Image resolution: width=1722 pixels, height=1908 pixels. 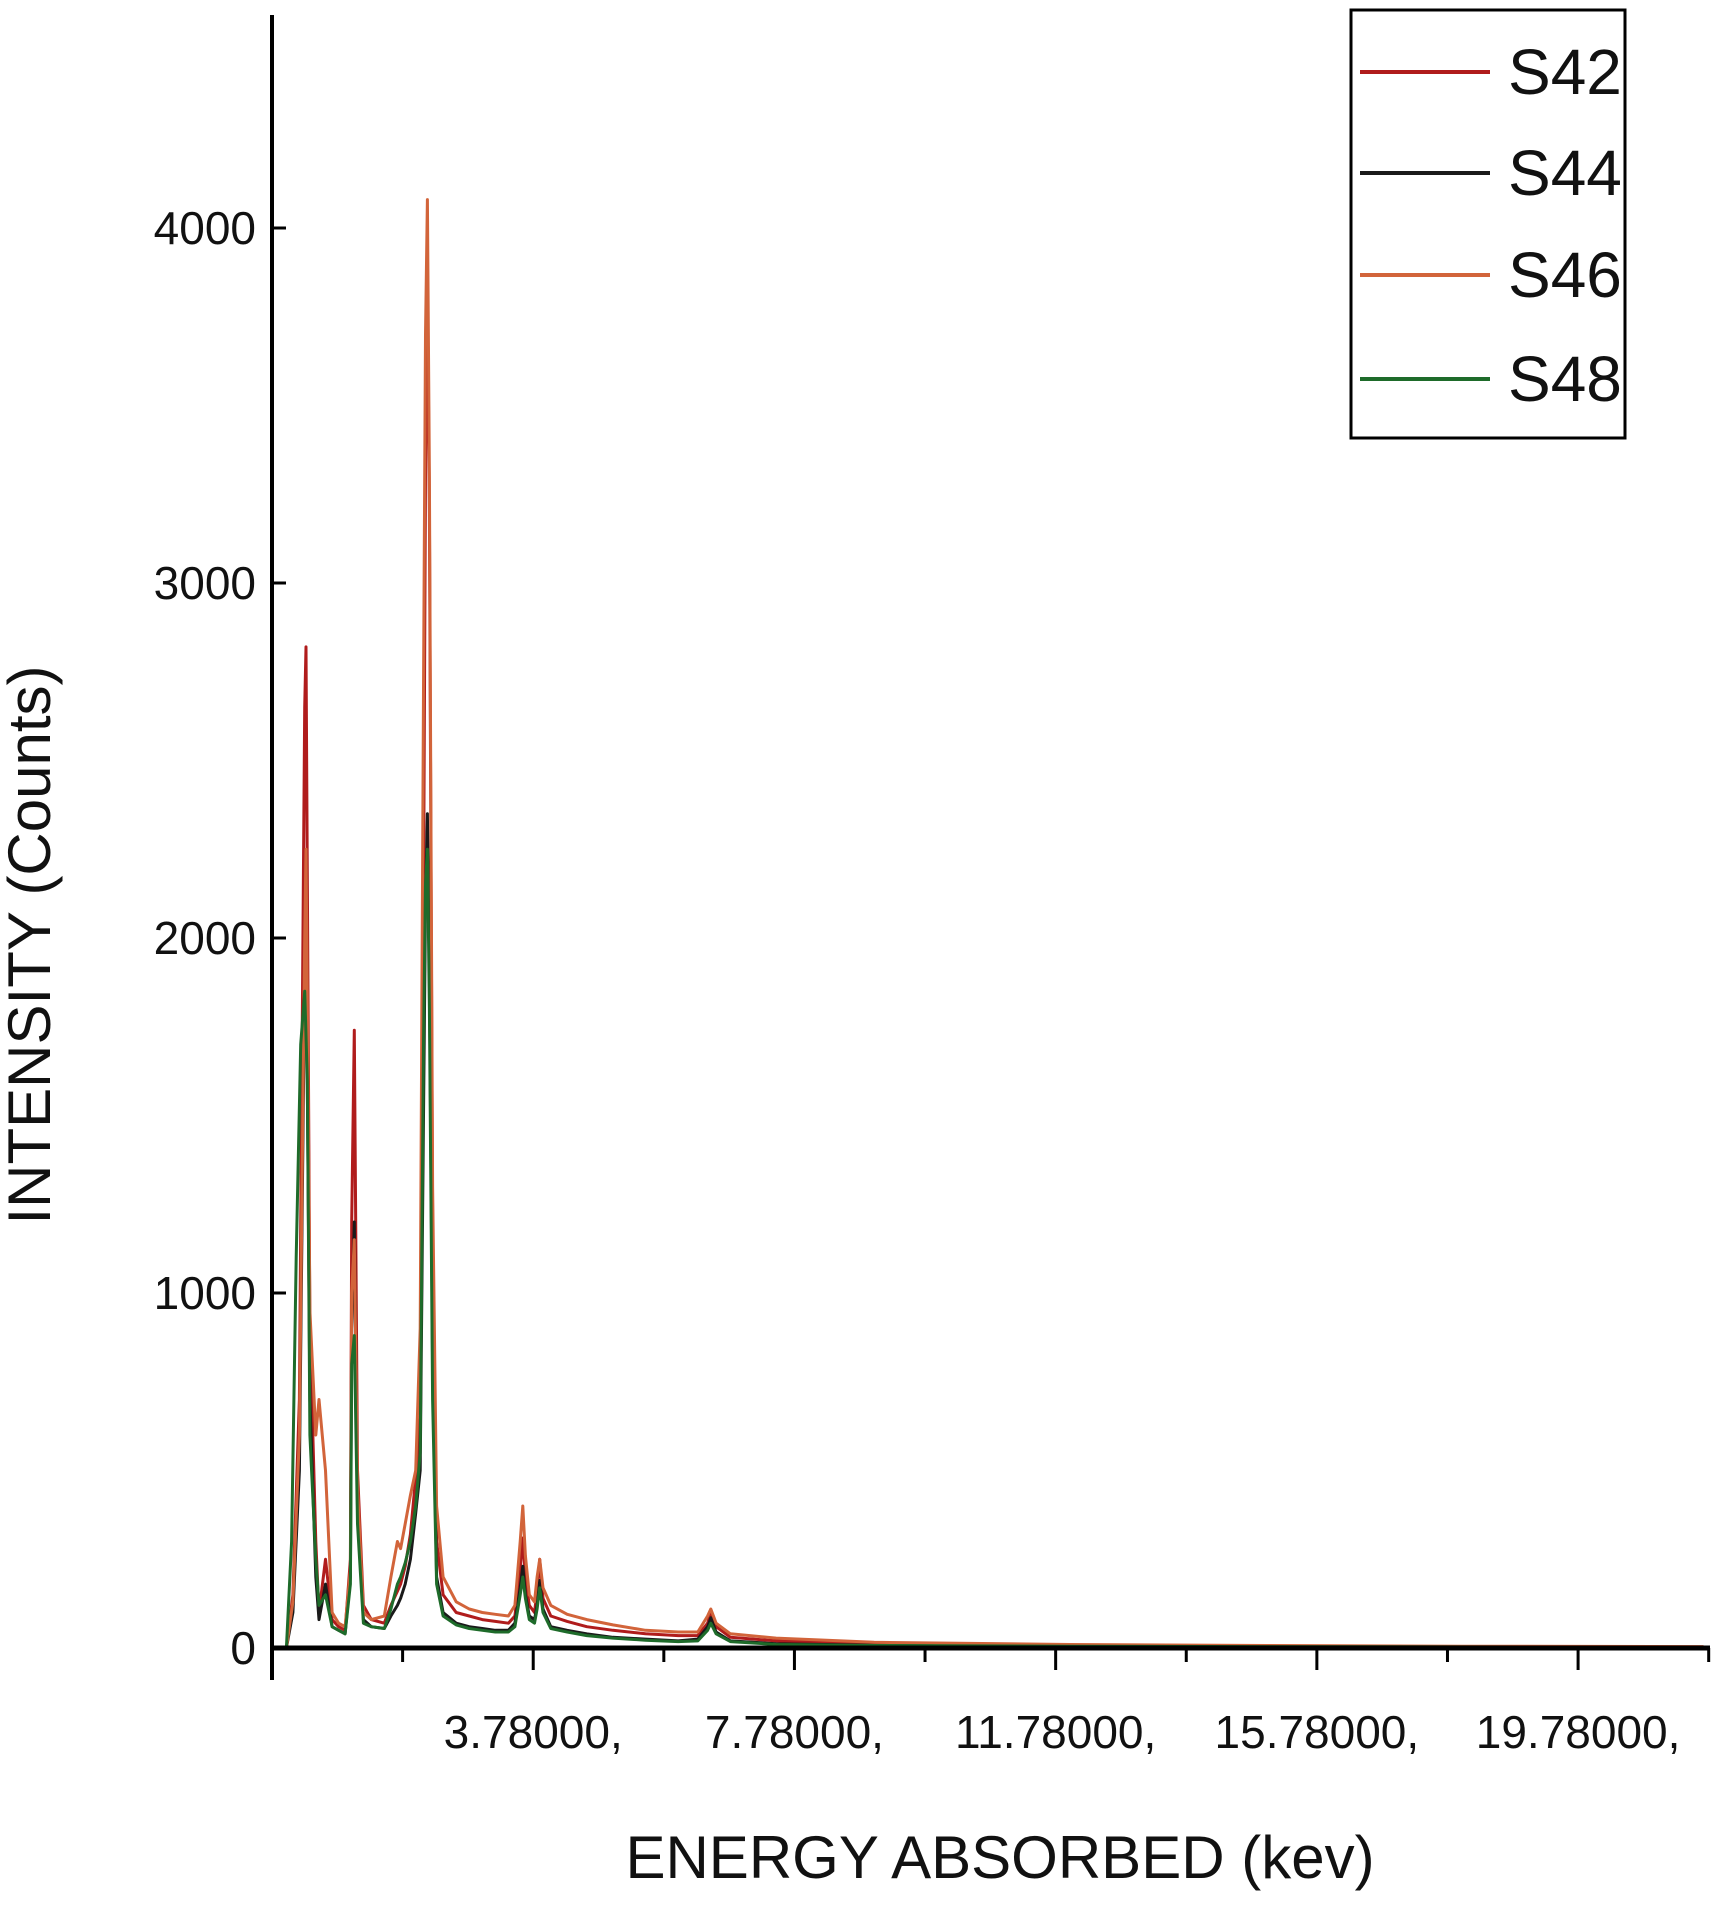 What do you see at coordinates (1565, 275) in the screenshot?
I see `legend-label-s46: S46` at bounding box center [1565, 275].